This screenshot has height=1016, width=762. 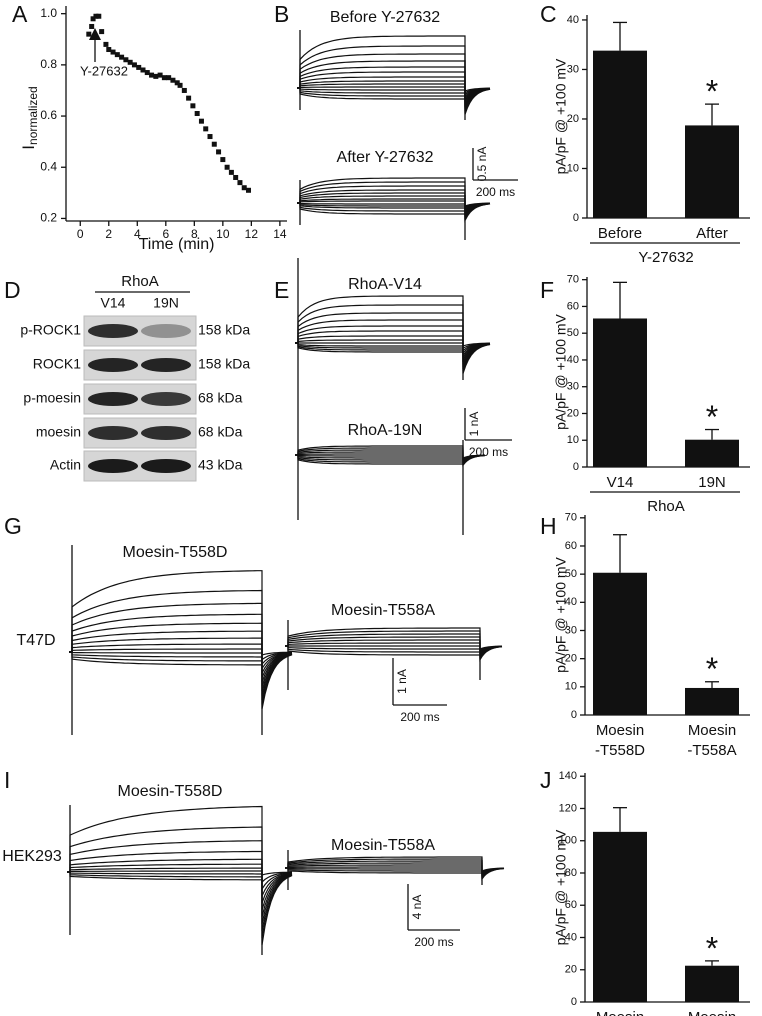 I want to click on trace-label: RhoA-19N, so click(x=385, y=430).